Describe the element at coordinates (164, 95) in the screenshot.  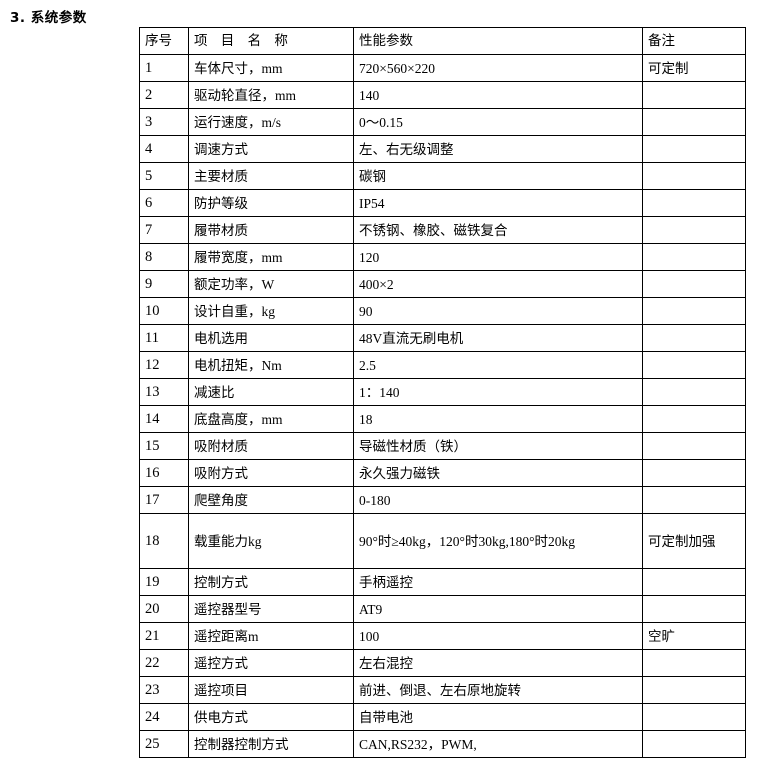
I see `cell-index: 2` at that location.